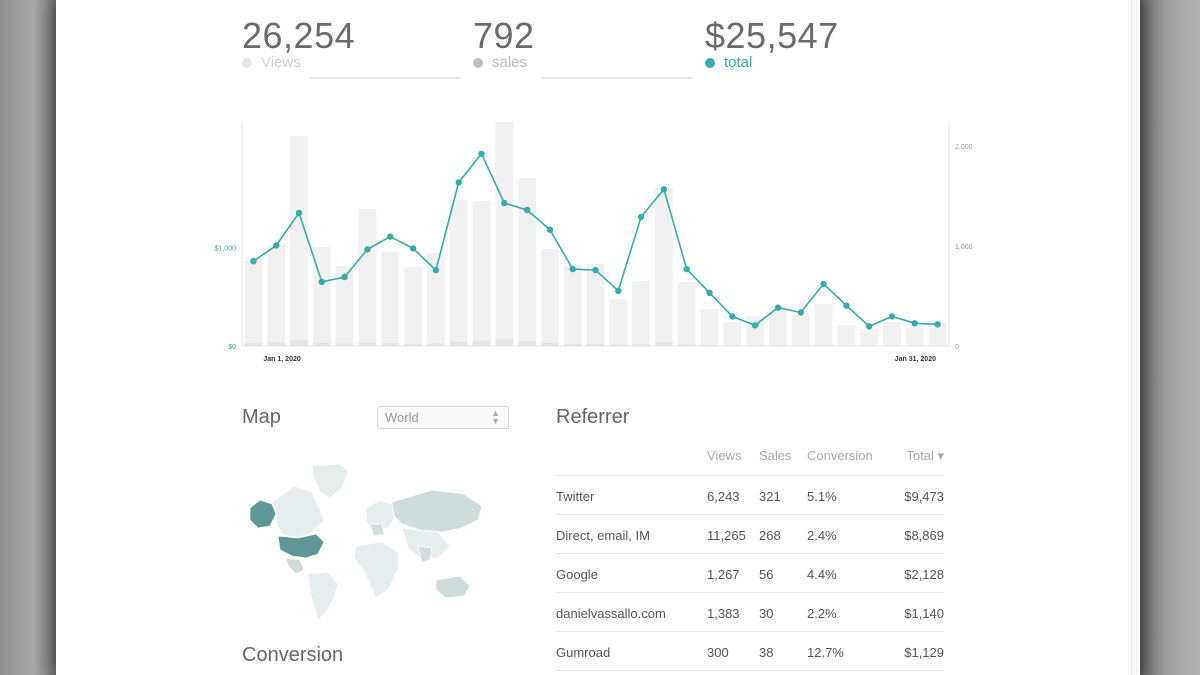 The height and width of the screenshot is (675, 1200). What do you see at coordinates (593, 417) in the screenshot?
I see `referrer-title: Referrer` at bounding box center [593, 417].